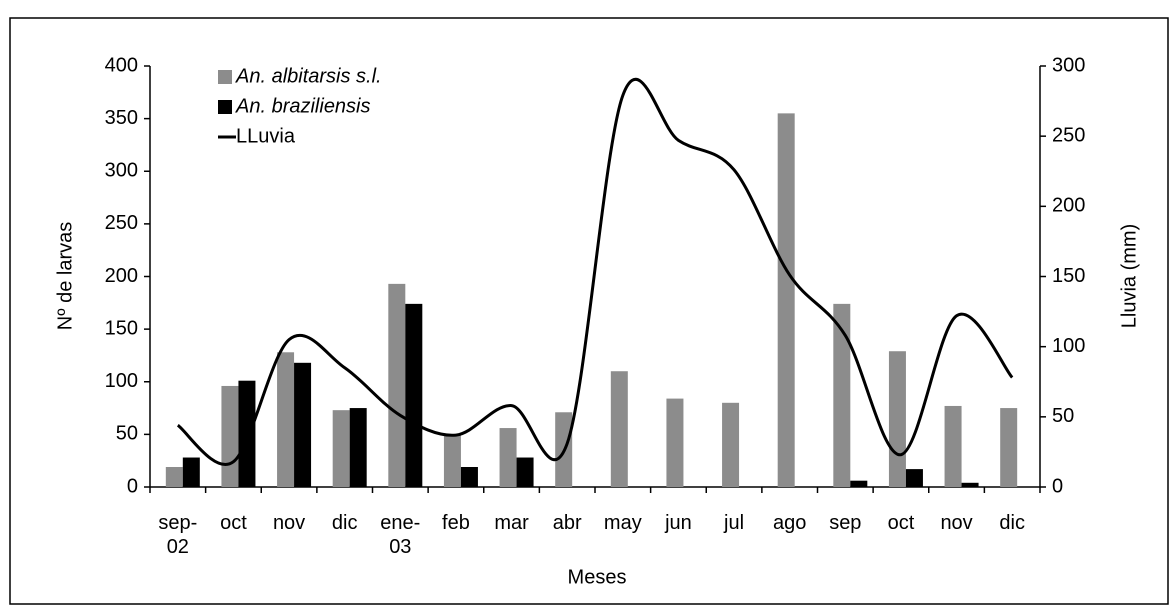 The width and height of the screenshot is (1174, 606). I want to click on x-tick-label: ago, so click(790, 523).